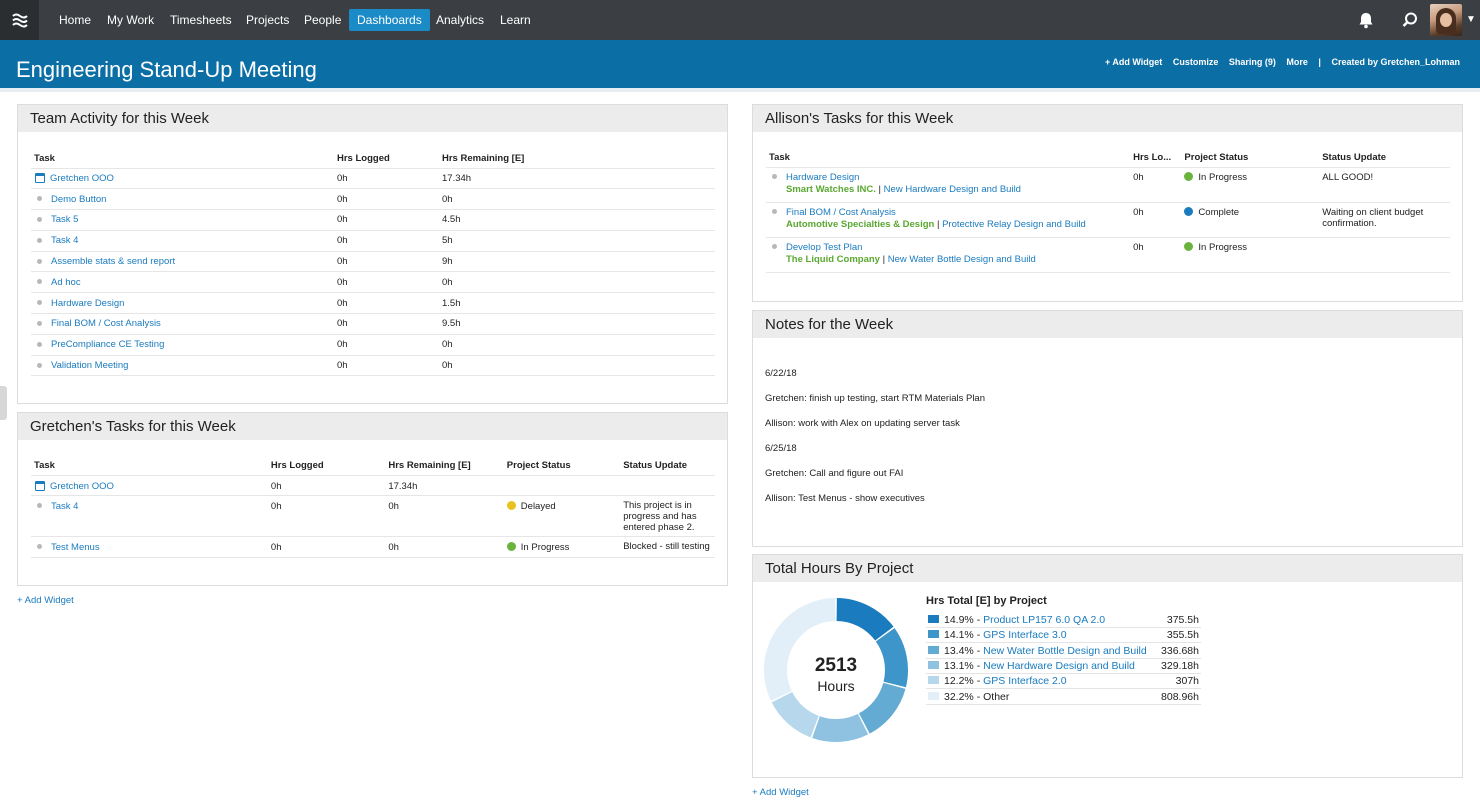  I want to click on hours-donut-chart: 2513 Hours, so click(836, 670).